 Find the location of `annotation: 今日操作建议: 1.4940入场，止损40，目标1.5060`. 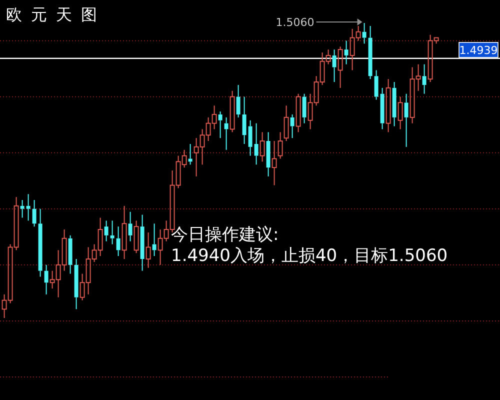

annotation: 今日操作建议: 1.4940入场，止损40，目标1.5060 is located at coordinates (309, 245).